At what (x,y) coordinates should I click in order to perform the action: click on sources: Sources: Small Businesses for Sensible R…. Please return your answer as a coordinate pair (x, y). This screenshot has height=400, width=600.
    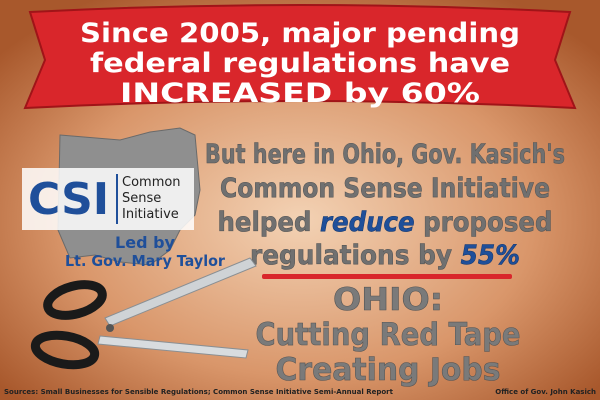
    Looking at the image, I should click on (199, 392).